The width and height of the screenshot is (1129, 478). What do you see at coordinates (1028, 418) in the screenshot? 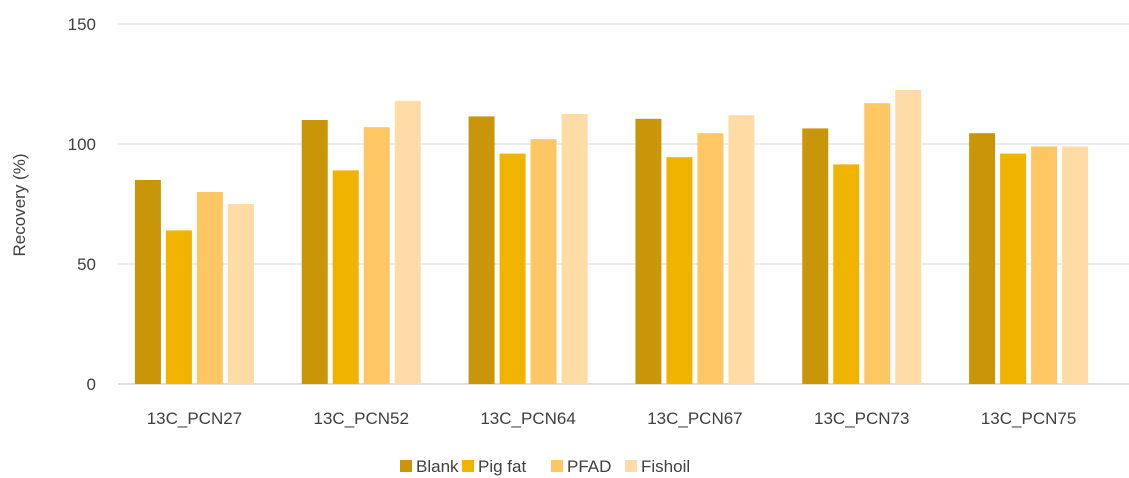
I see `x-tick-label: 13C_PCN75` at bounding box center [1028, 418].